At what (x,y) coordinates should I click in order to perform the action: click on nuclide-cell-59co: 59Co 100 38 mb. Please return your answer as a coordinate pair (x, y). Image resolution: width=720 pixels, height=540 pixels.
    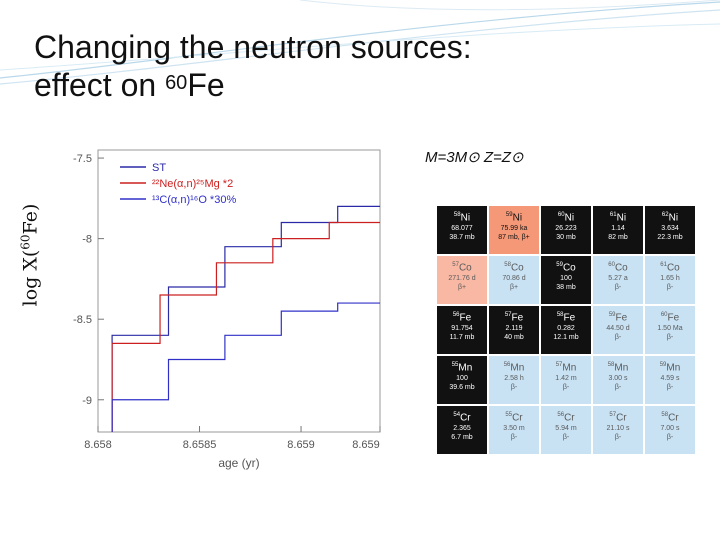
    Looking at the image, I should click on (566, 280).